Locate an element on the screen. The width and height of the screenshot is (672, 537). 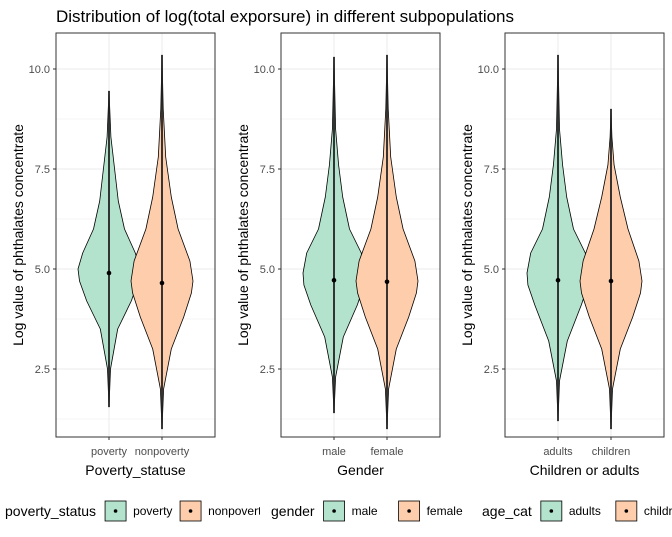
x-axis-title: Gender is located at coordinates (360, 470).